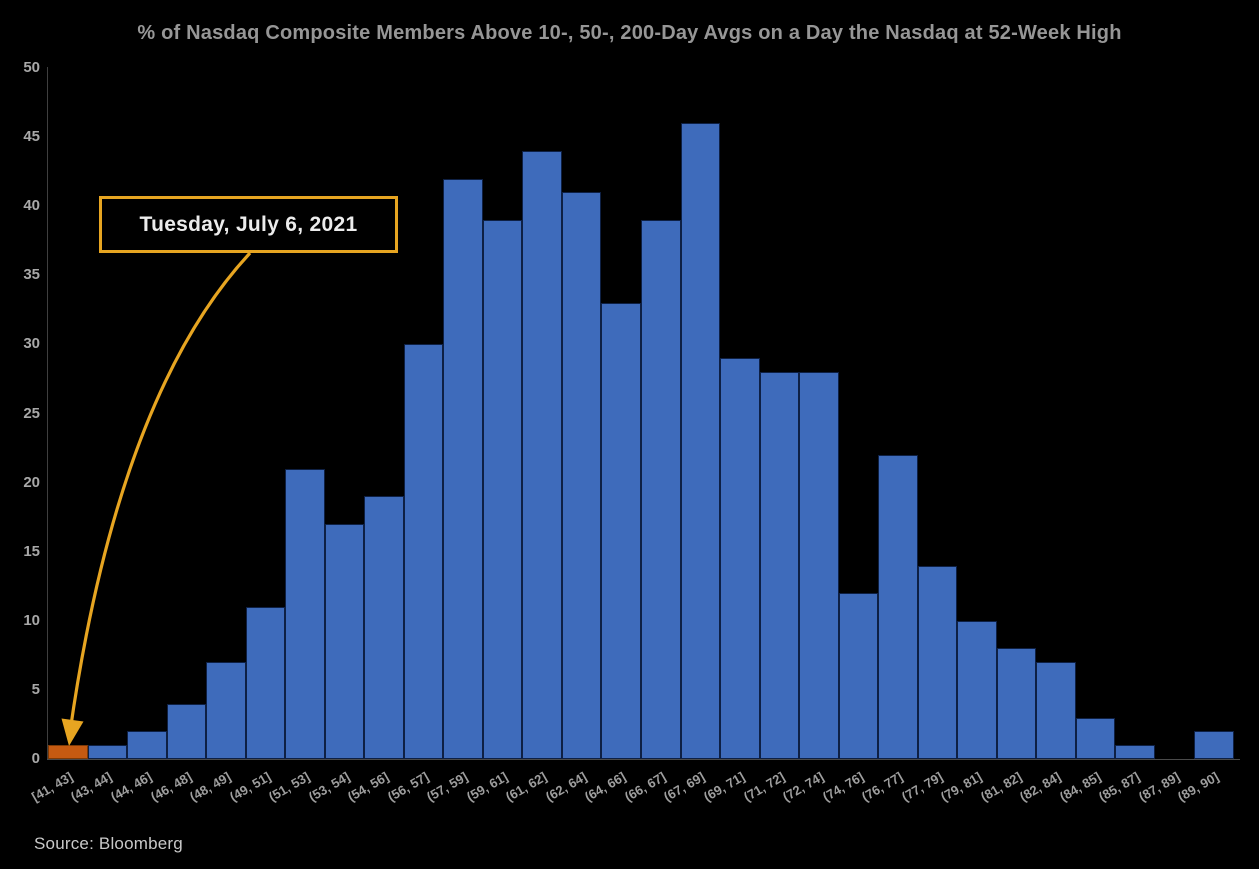 Image resolution: width=1259 pixels, height=869 pixels. I want to click on x-tick-label: (62, 64], so click(566, 787).